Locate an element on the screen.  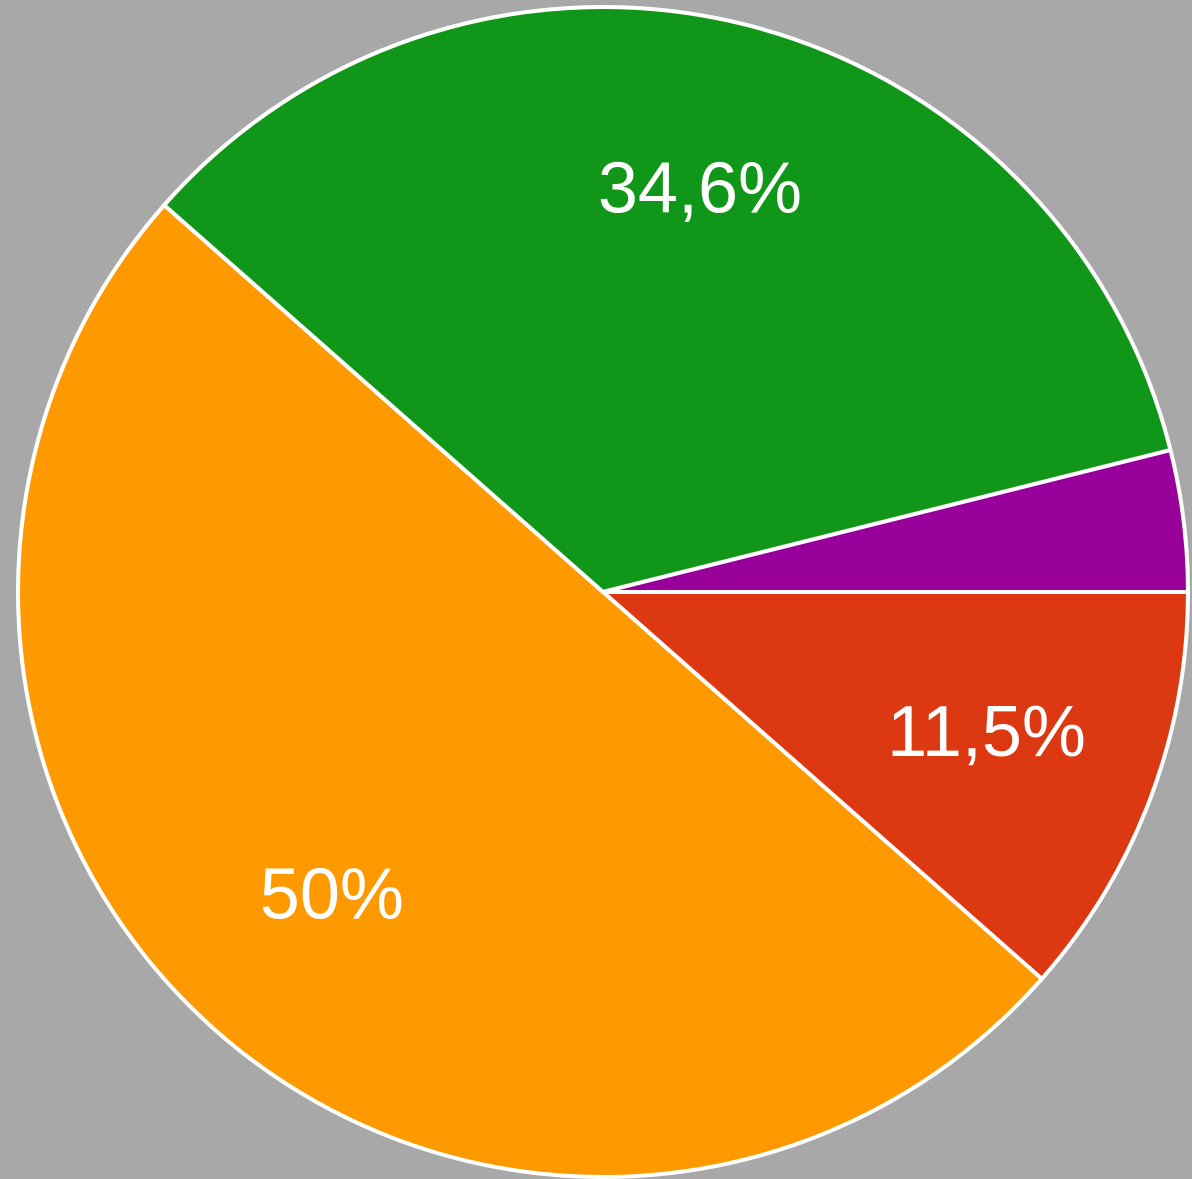
pie-slice is located at coordinates (895, 521).